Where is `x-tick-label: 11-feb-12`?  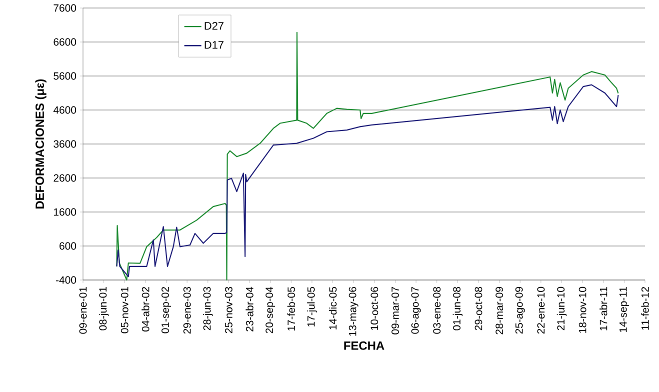 x-tick-label: 11-feb-12 is located at coordinates (645, 308).